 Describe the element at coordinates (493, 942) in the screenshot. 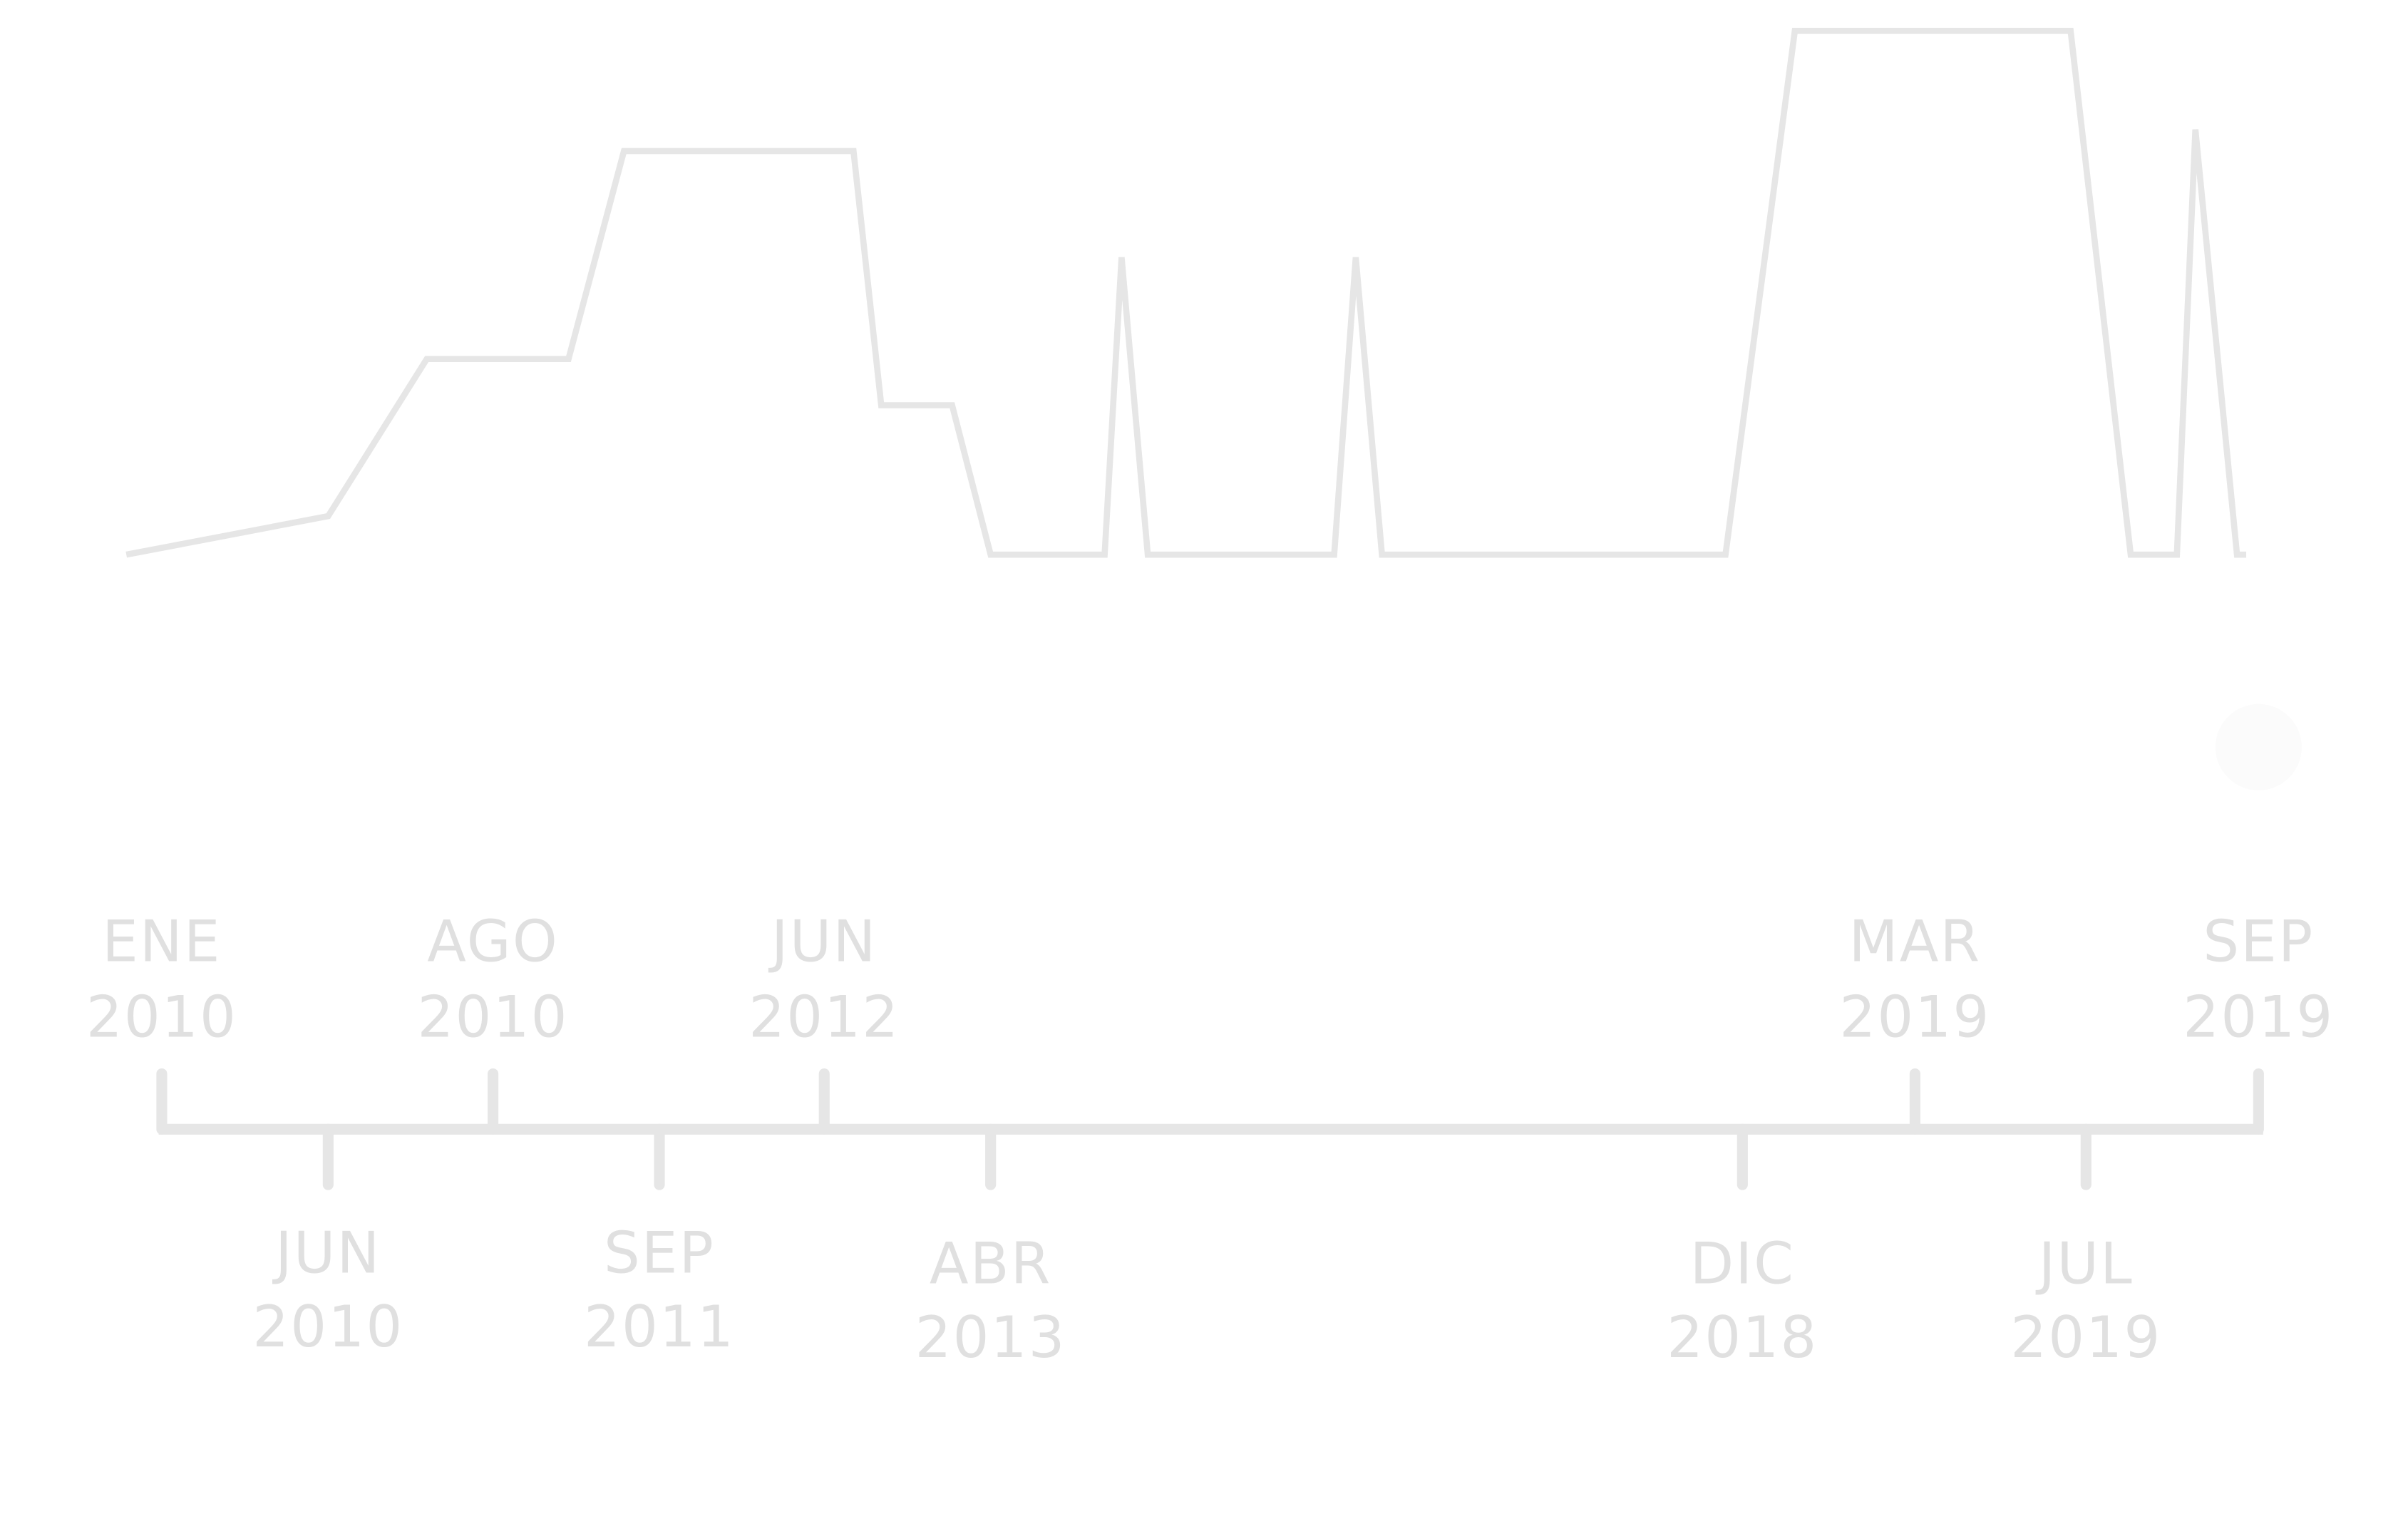

I see `tick-month: AGO` at that location.